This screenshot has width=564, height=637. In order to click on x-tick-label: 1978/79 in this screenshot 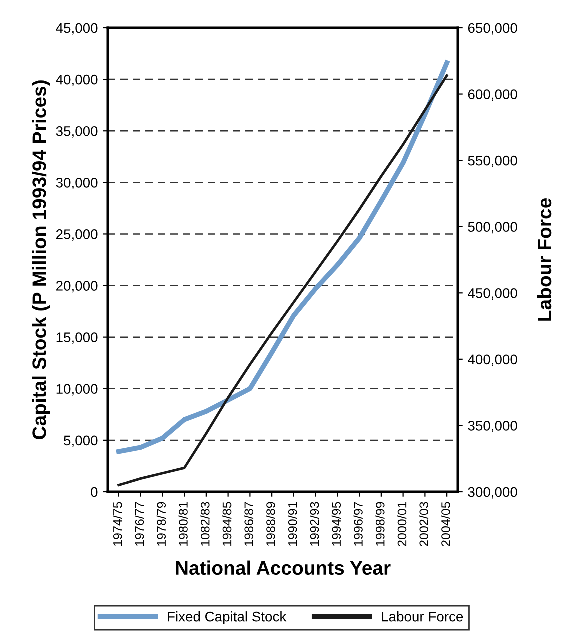, I will do `click(161, 524)`.